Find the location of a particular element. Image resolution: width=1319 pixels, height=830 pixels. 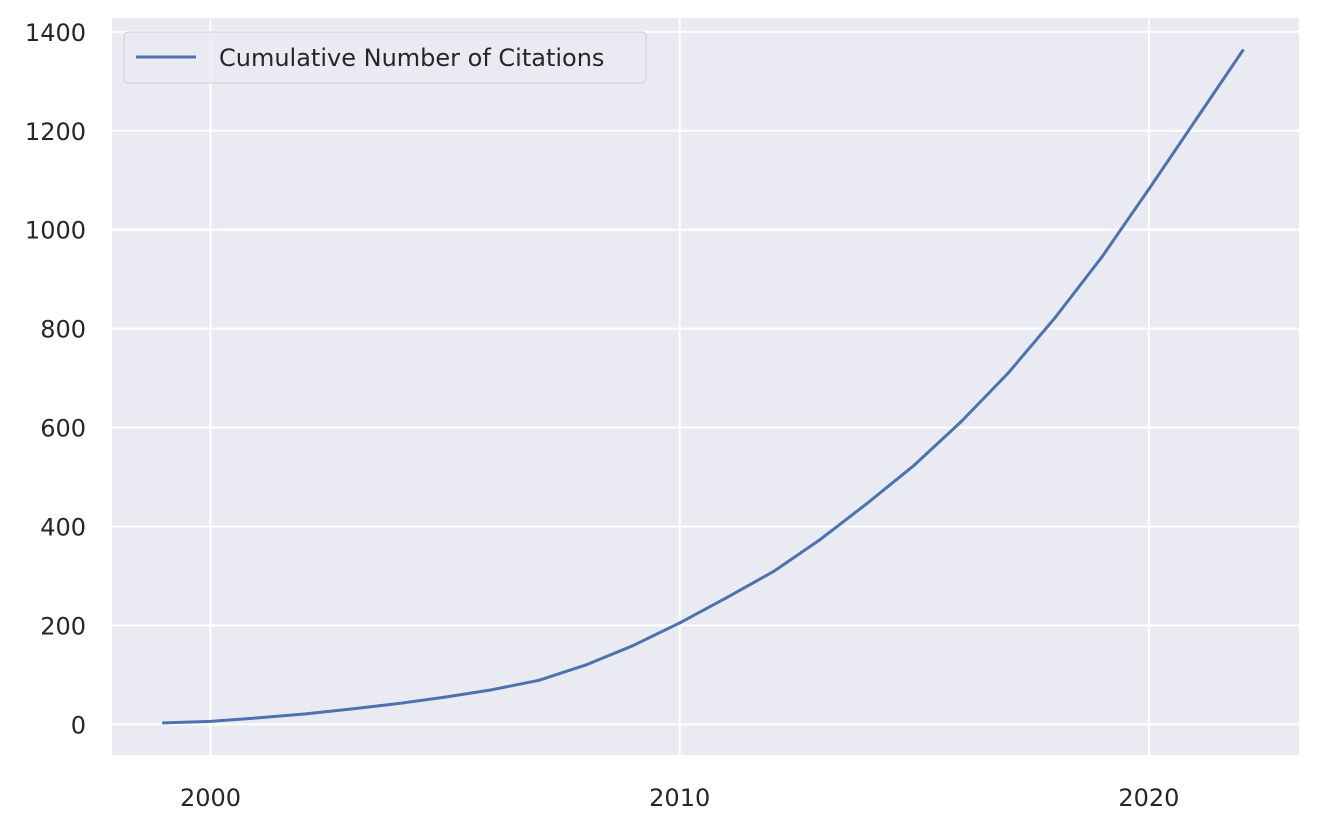

y-tick-label: 1000 is located at coordinates (55, 231).